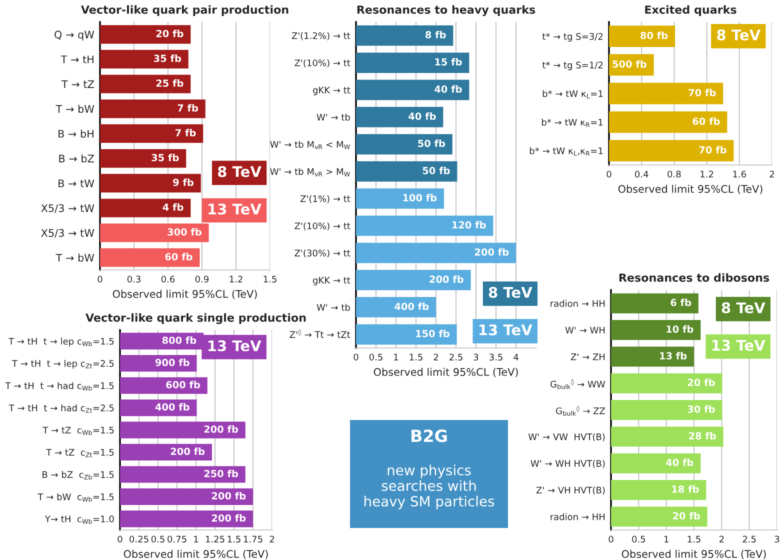 The height and width of the screenshot is (560, 780). Describe the element at coordinates (320, 333) in the screenshot. I see `y-tick-label: Z'$^{◊}$ → Tt → tZt` at that location.